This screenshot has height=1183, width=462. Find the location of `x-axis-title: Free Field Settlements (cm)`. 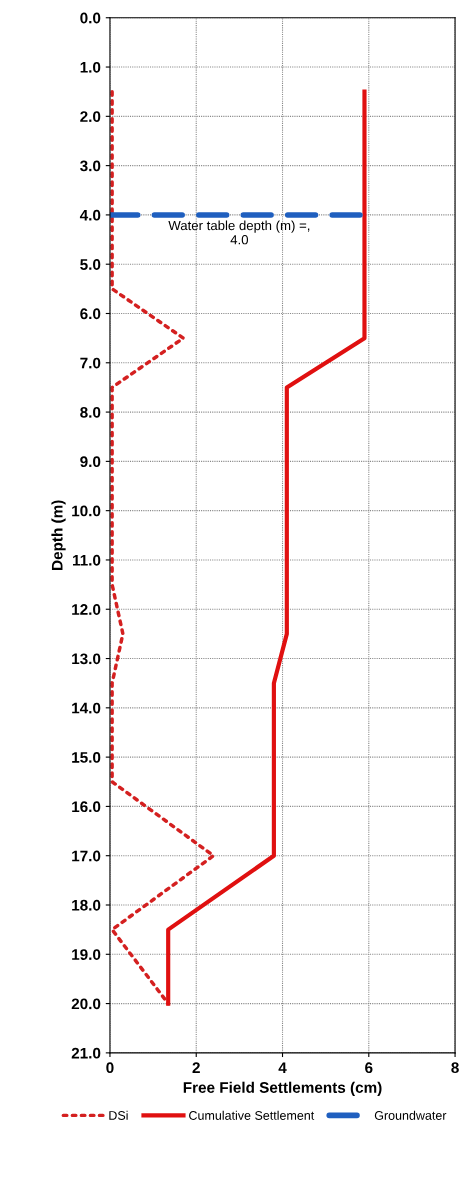

x-axis-title: Free Field Settlements (cm) is located at coordinates (282, 1088).